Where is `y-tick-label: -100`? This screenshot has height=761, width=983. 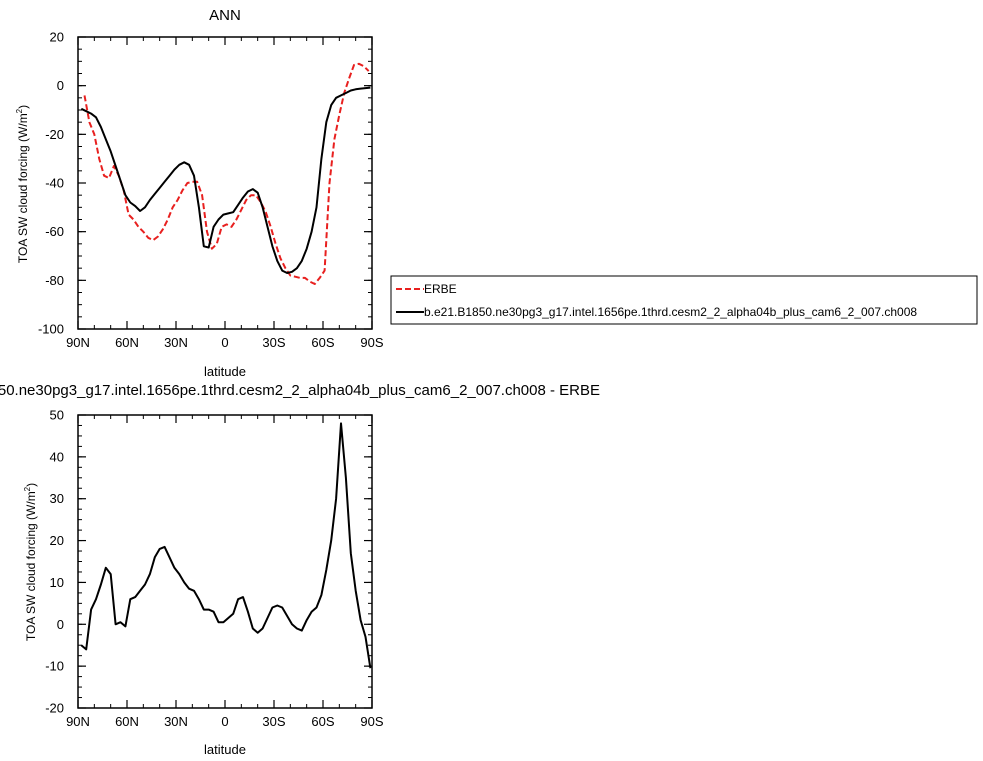 y-tick-label: -100 is located at coordinates (51, 329).